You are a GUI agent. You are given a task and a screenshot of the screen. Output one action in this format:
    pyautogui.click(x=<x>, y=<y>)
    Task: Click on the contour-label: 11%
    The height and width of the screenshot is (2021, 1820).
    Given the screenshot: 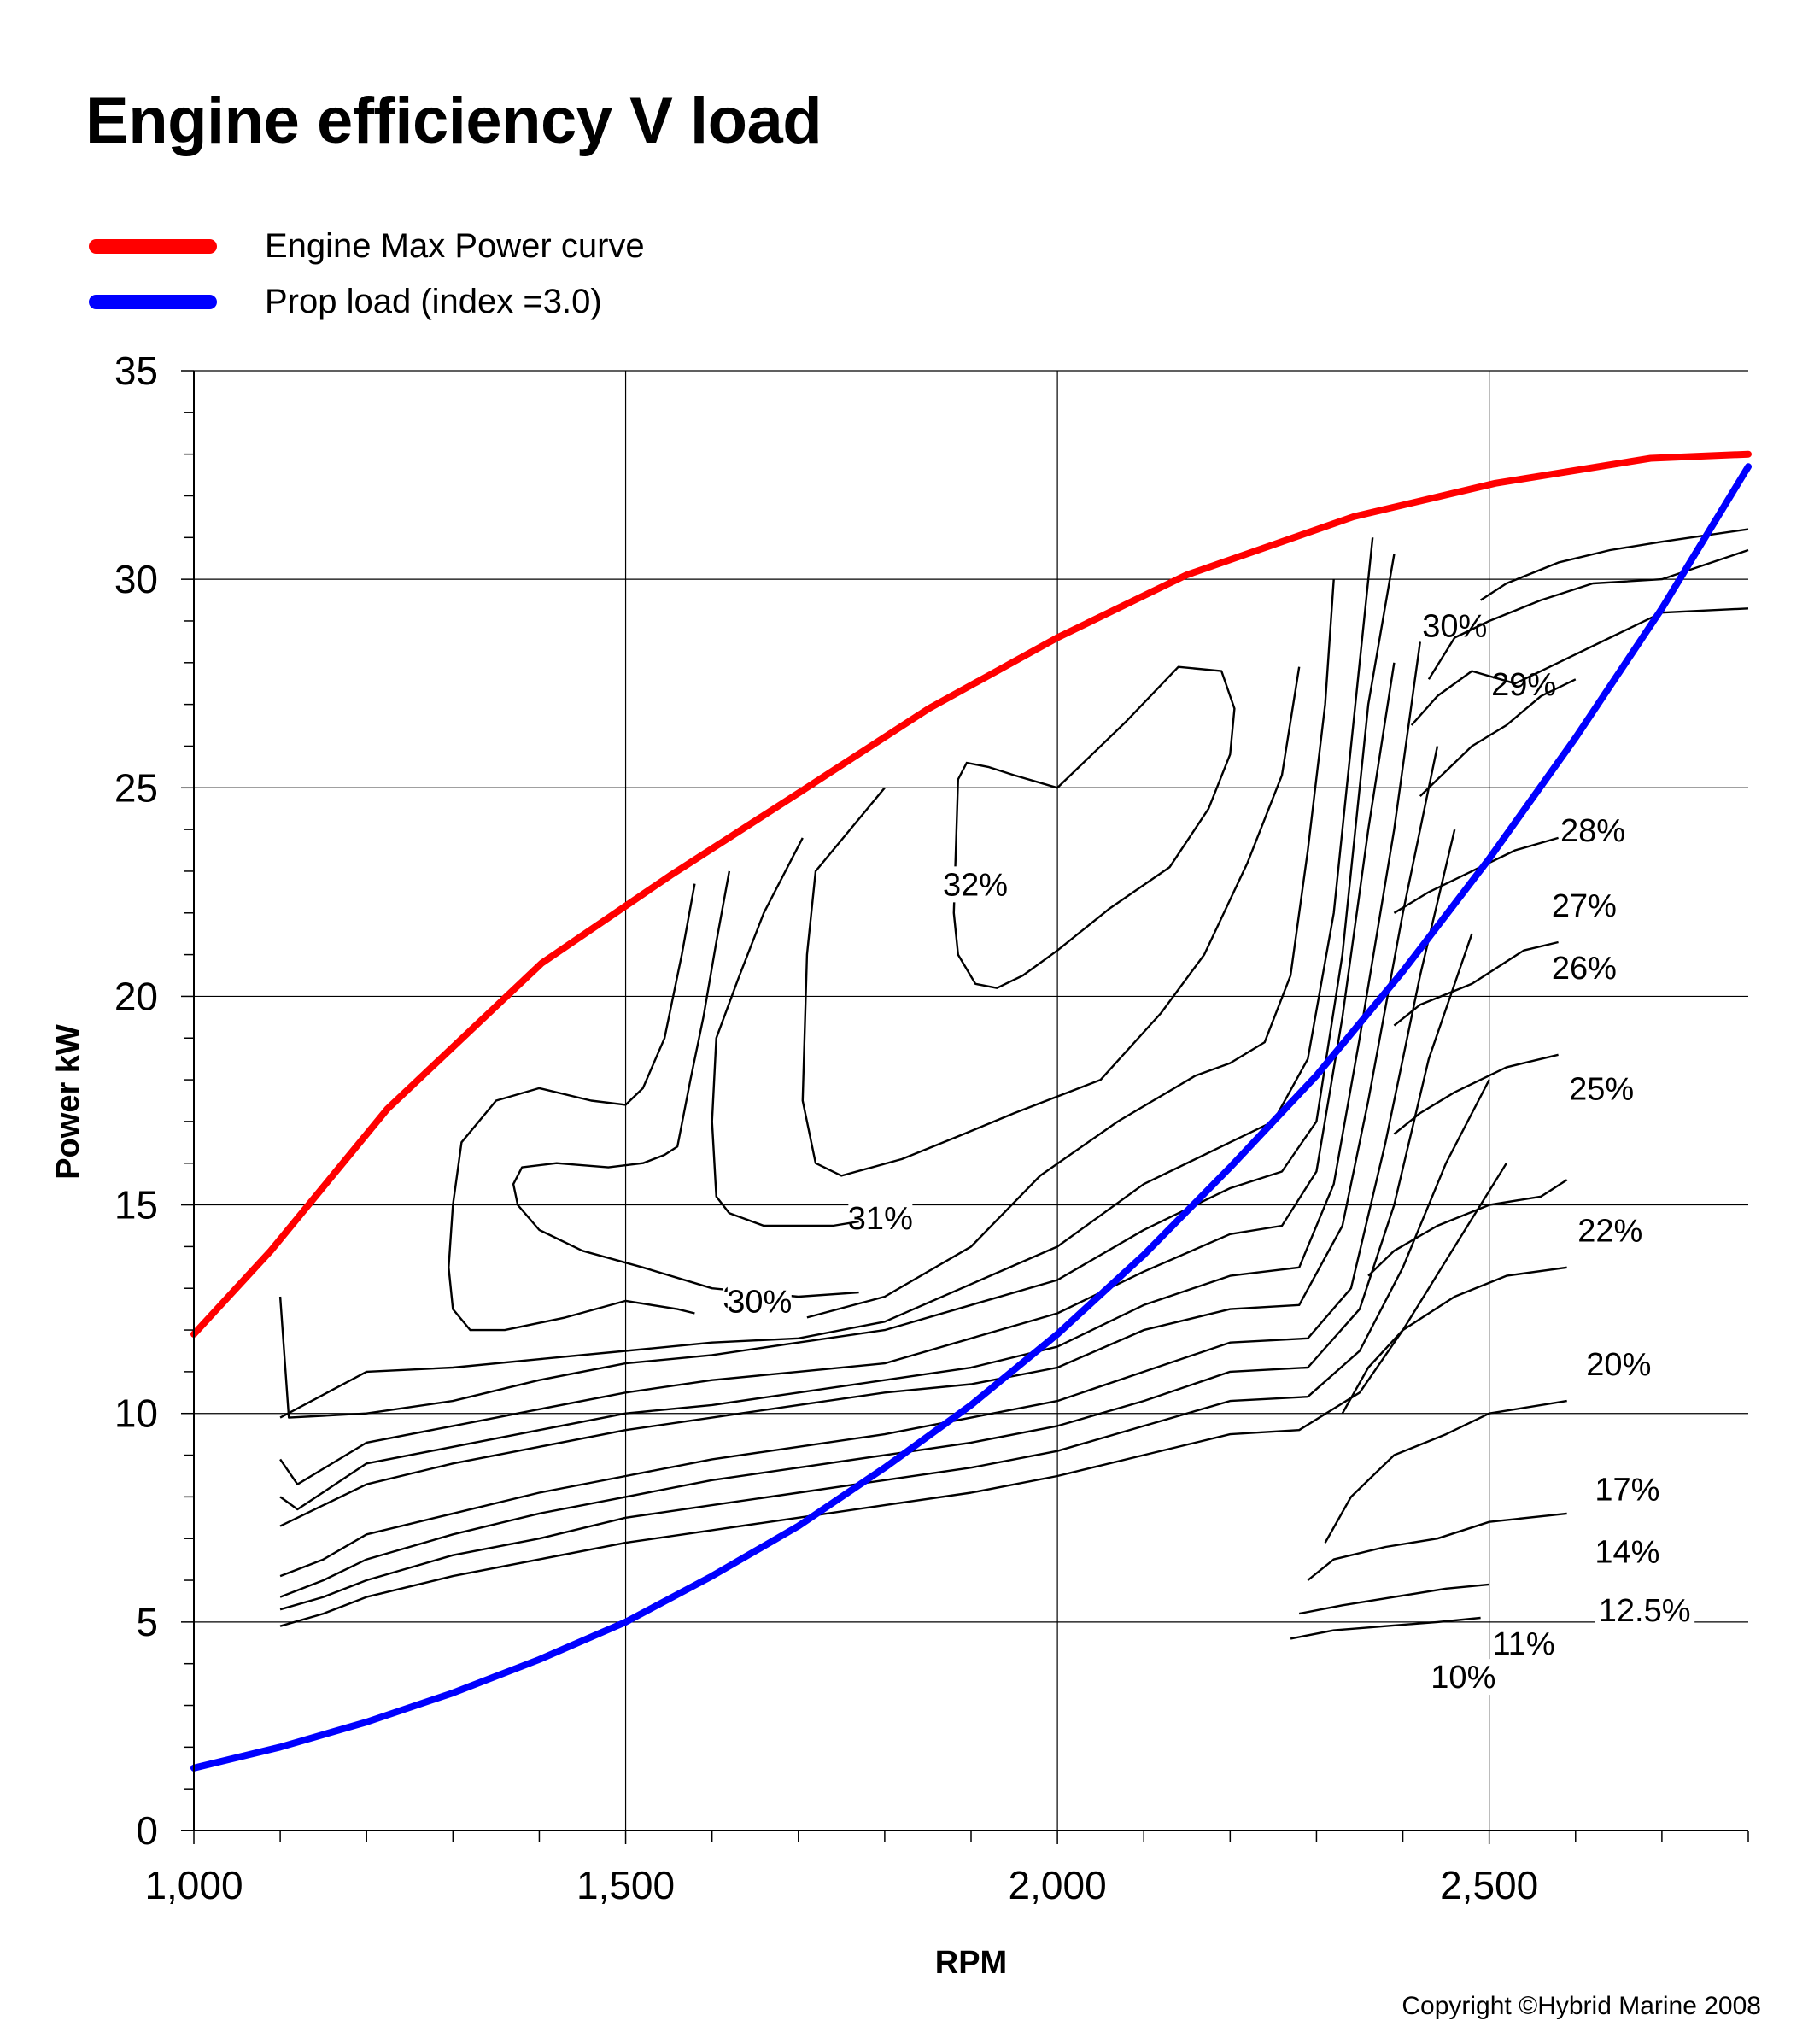 What is the action you would take?
    pyautogui.click(x=1523, y=1644)
    